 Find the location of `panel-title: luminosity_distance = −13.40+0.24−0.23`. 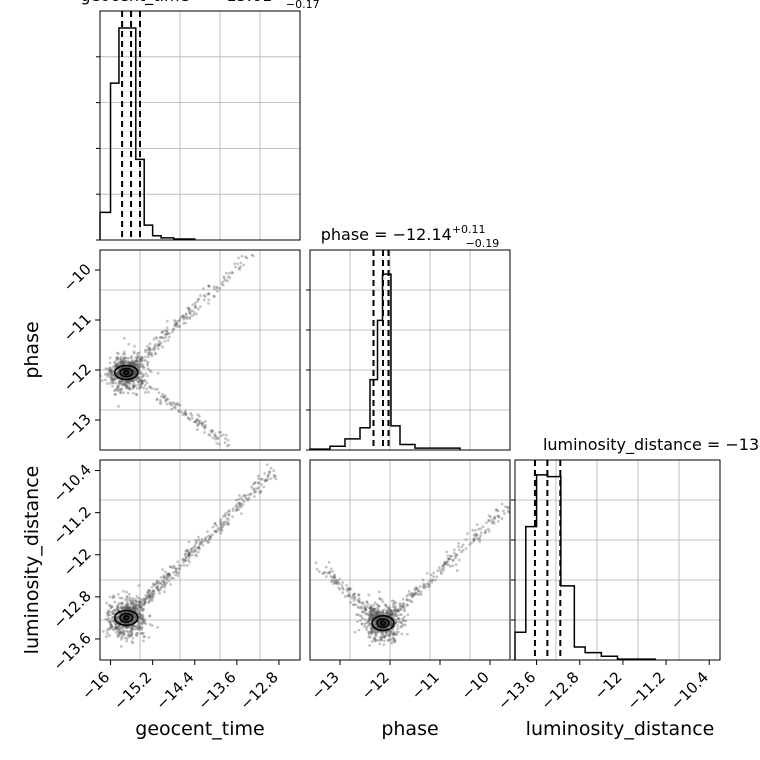

panel-title: luminosity_distance = −13.40+0.24−0.23 is located at coordinates (651, 446).